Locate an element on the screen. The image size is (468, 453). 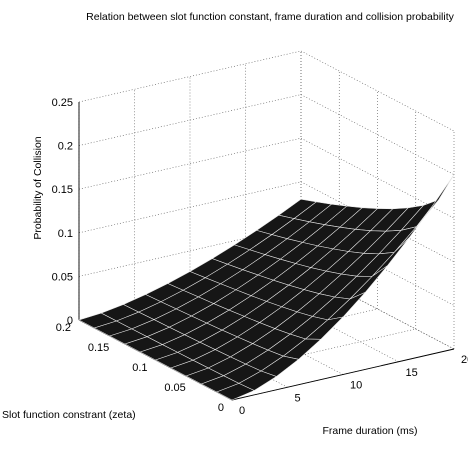
x-tick-label: 20 is located at coordinates (464, 360).